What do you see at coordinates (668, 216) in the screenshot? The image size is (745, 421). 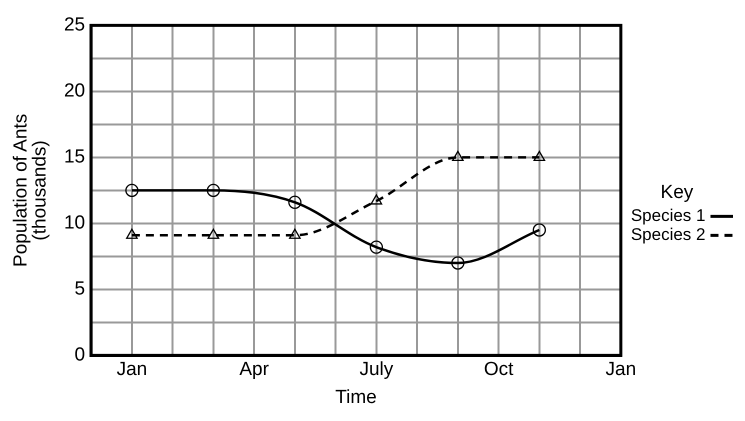 I see `legend-label: Species 1` at bounding box center [668, 216].